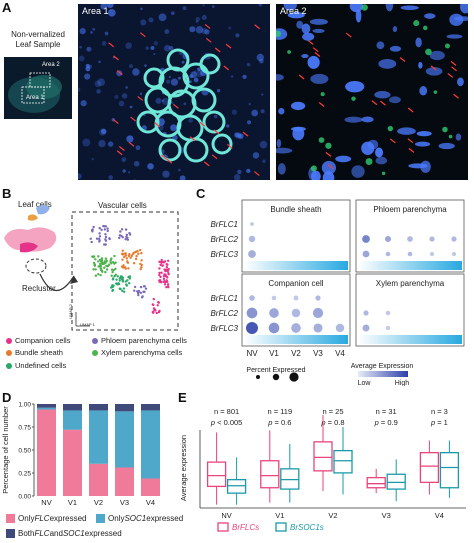 The height and width of the screenshot is (543, 474). What do you see at coordinates (9, 365) in the screenshot?
I see `legend-undefined-swatch` at bounding box center [9, 365].